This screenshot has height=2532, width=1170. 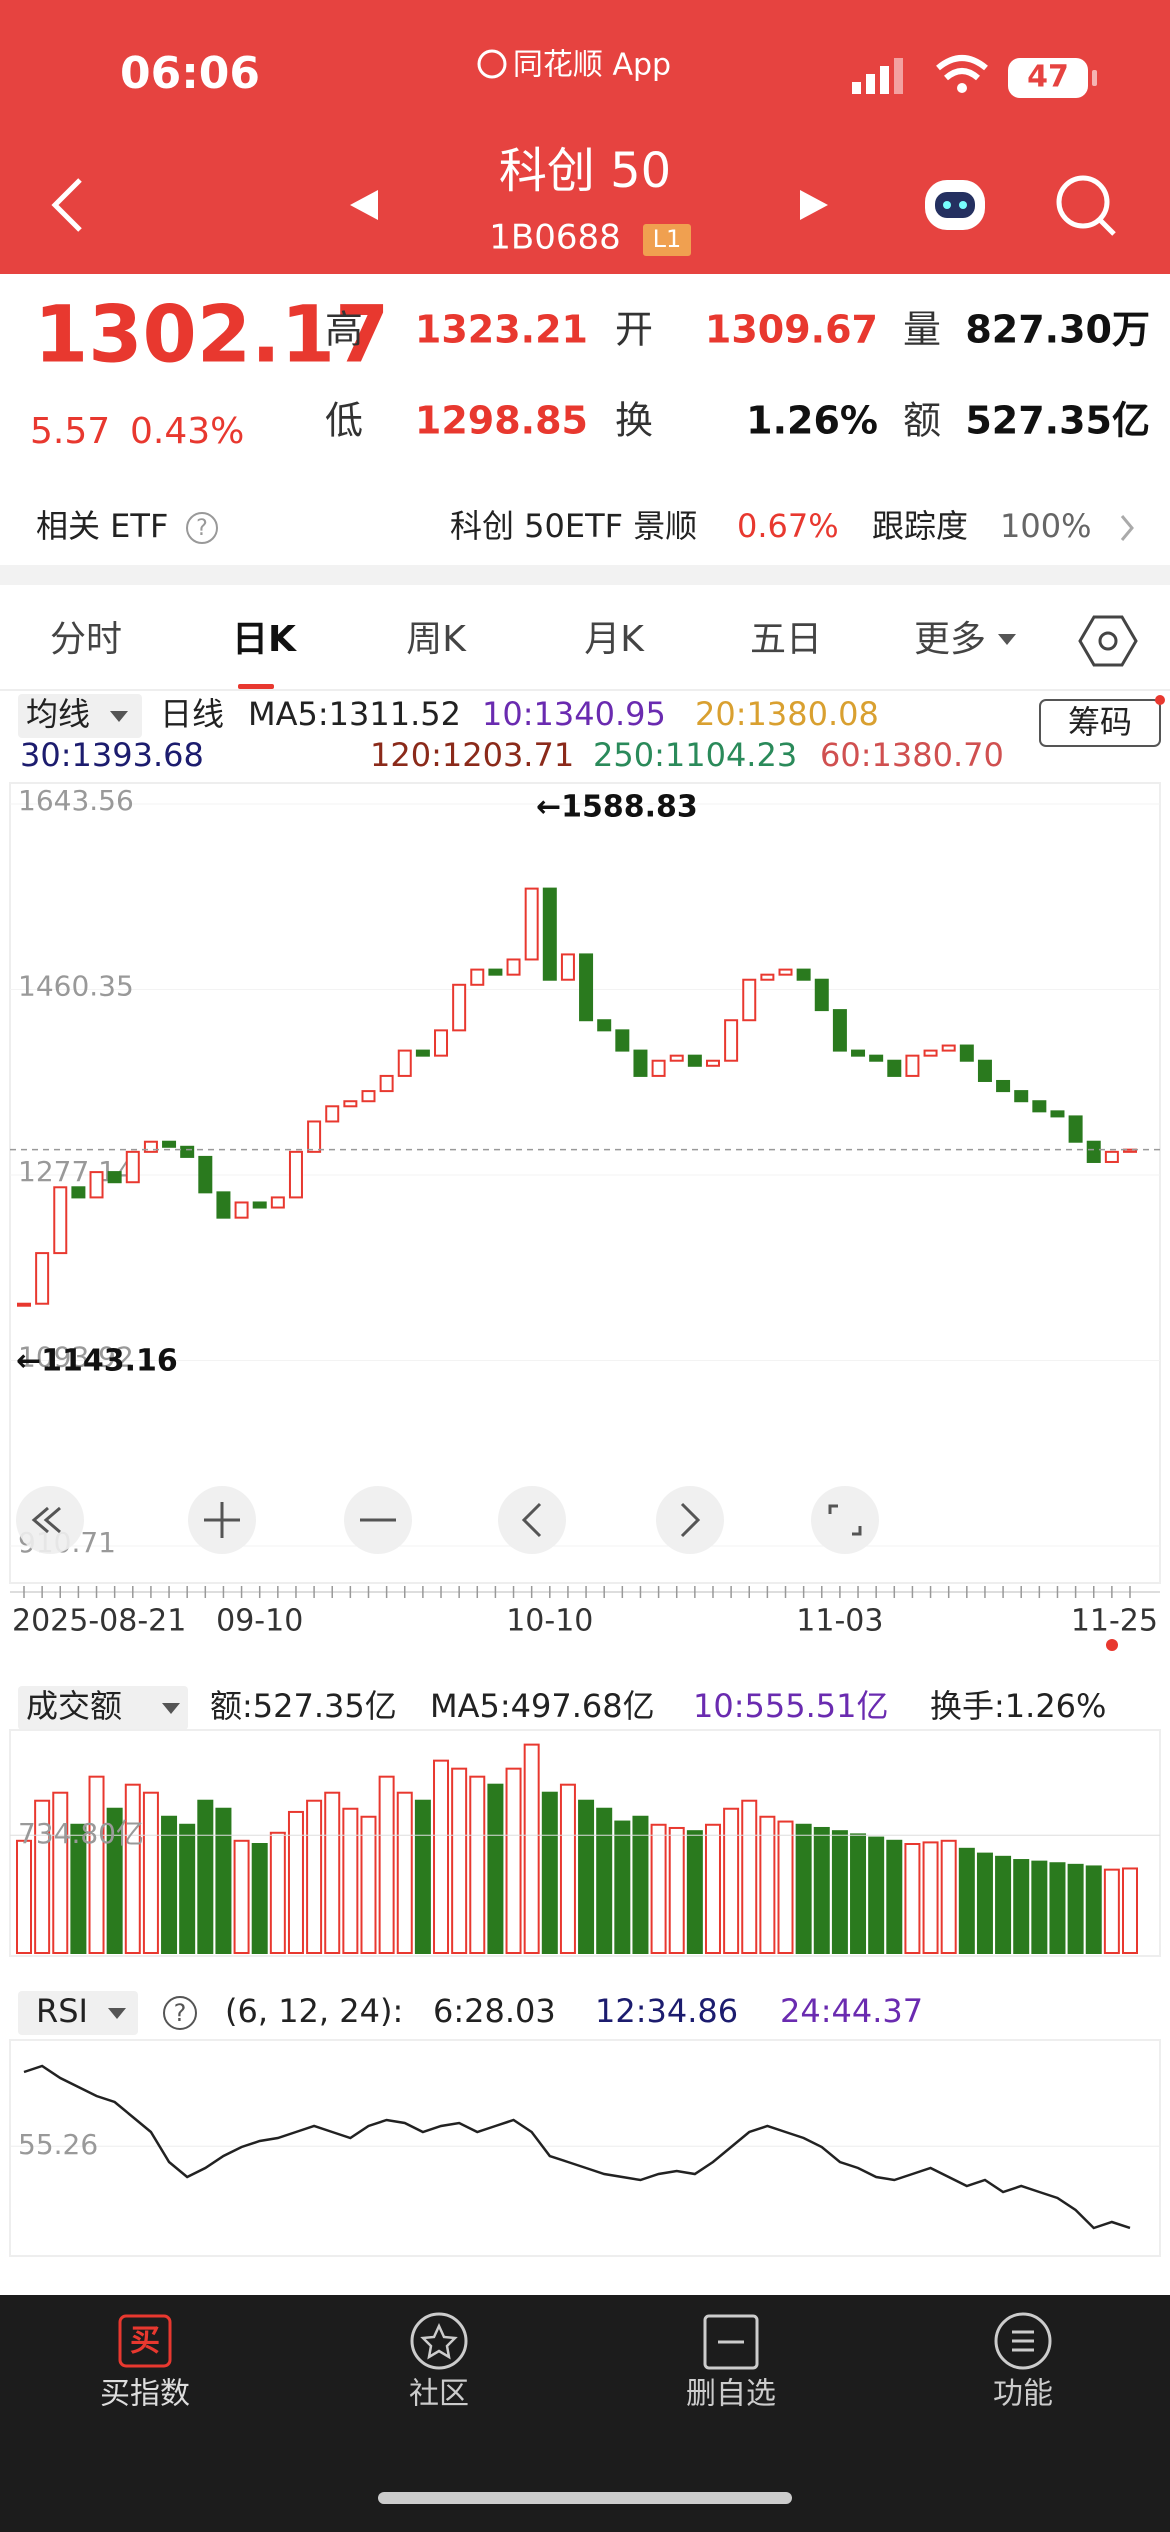 What do you see at coordinates (950, 639) in the screenshot?
I see `tab: 更多` at bounding box center [950, 639].